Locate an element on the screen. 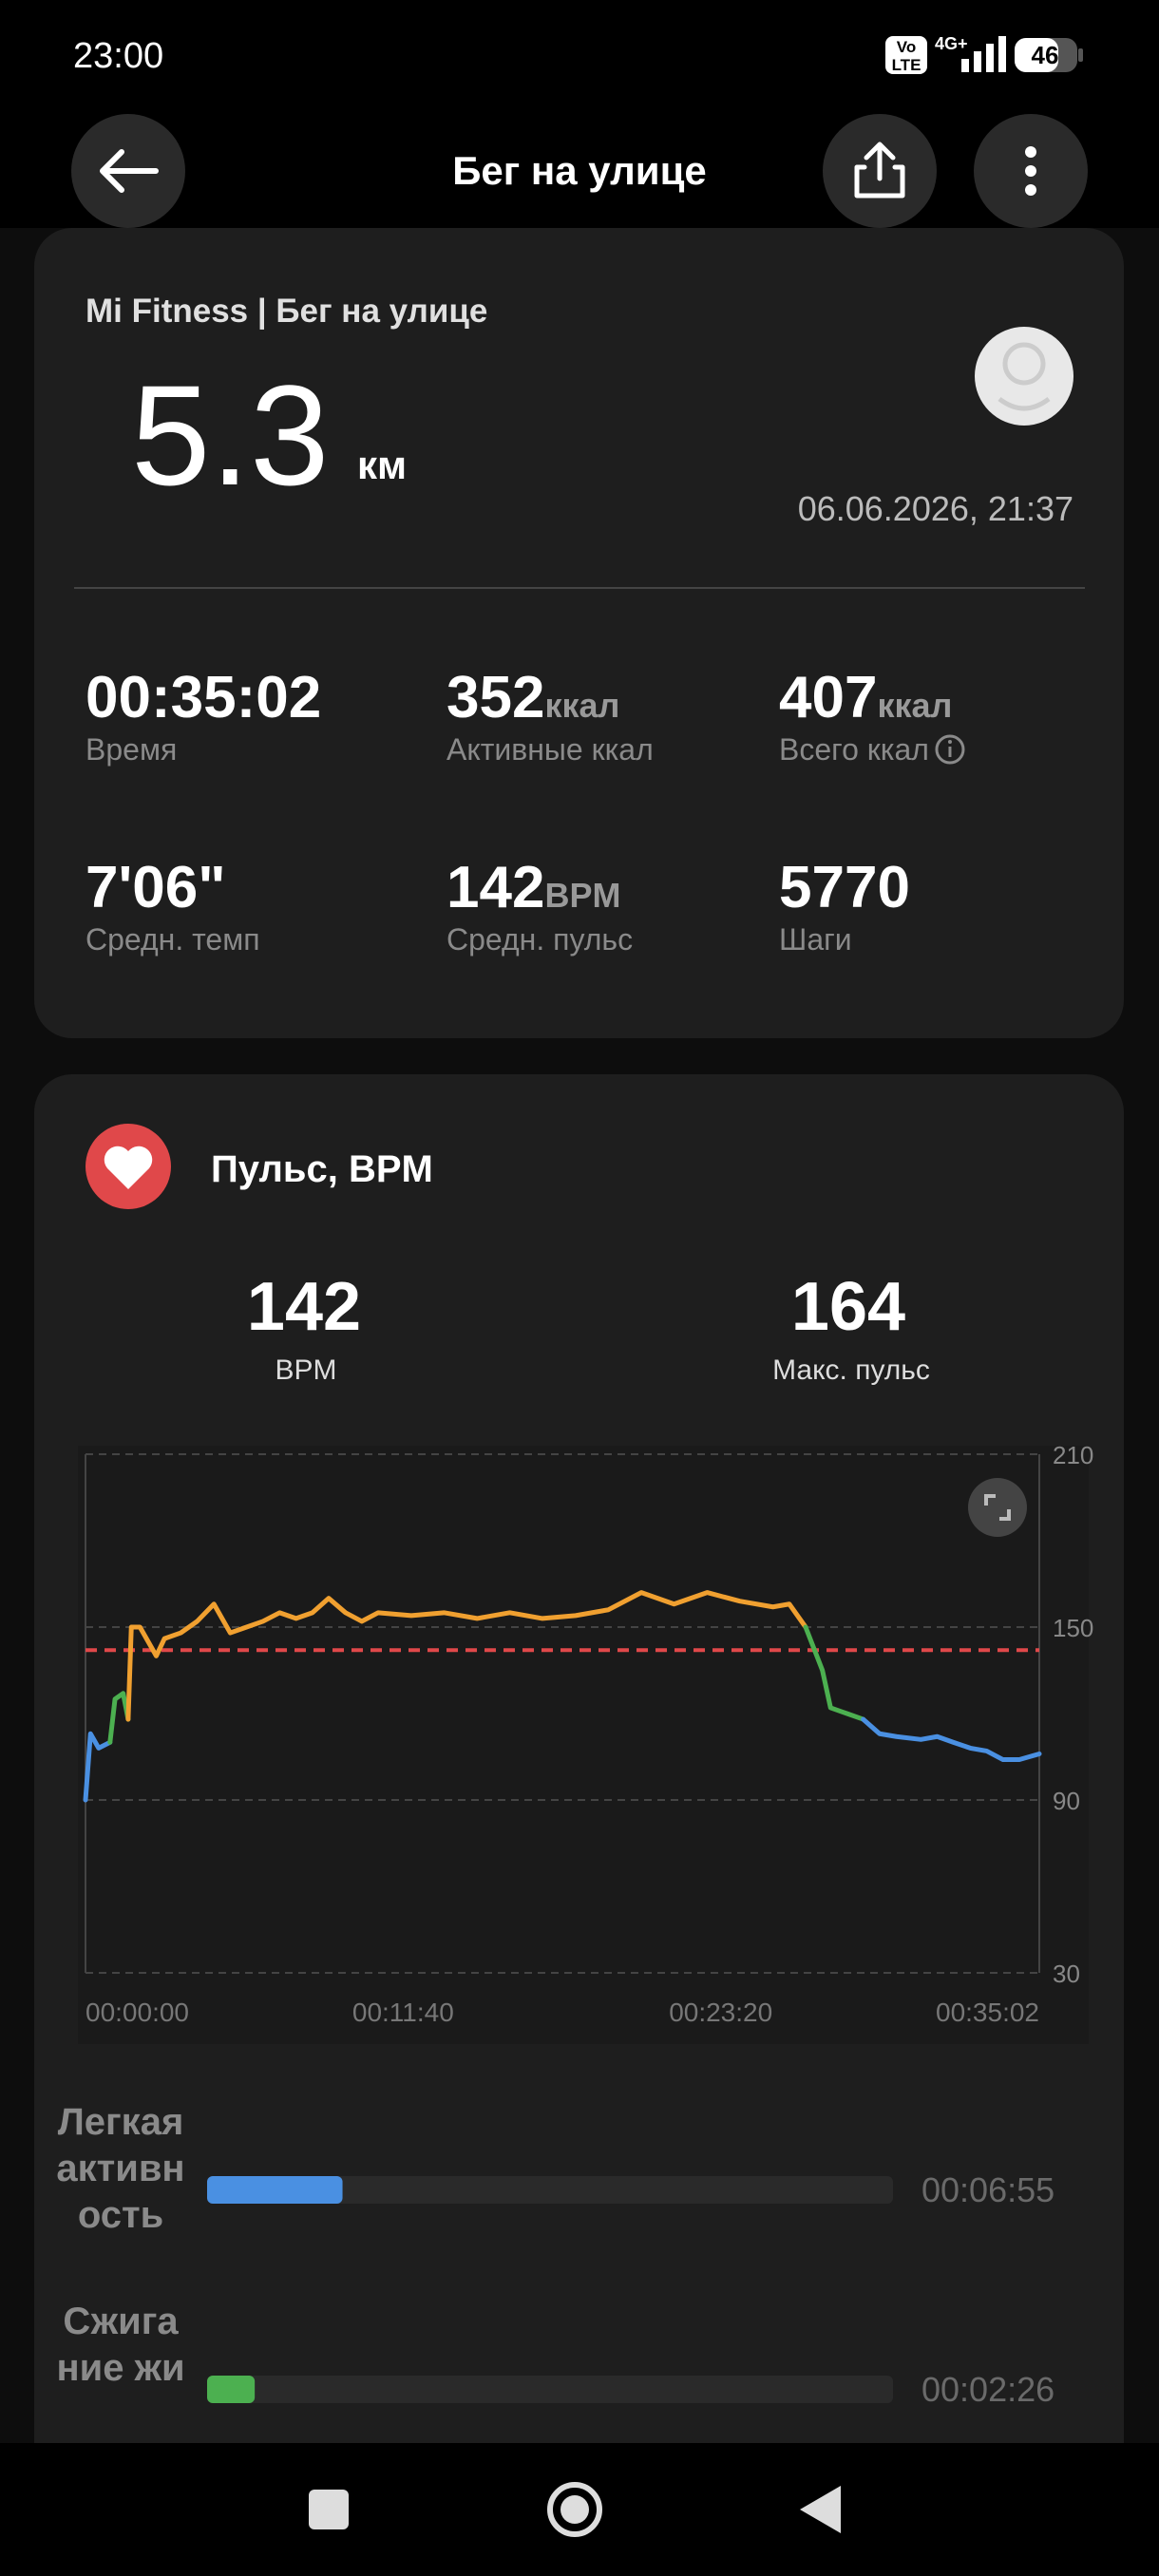 The width and height of the screenshot is (1159, 2576). stat-number: 407 is located at coordinates (828, 697).